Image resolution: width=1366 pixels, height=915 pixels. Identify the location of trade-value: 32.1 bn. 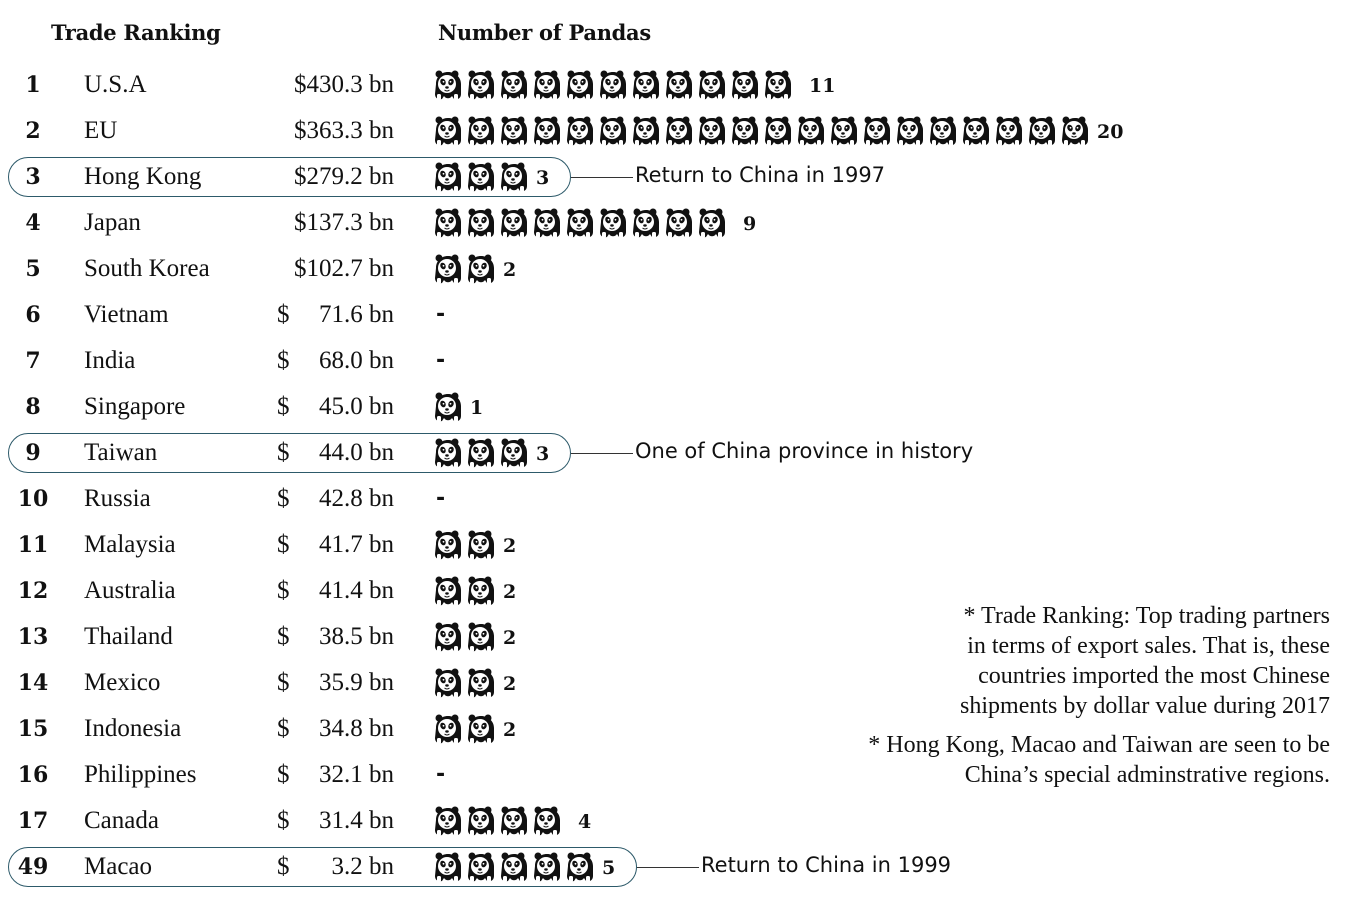
(356, 774).